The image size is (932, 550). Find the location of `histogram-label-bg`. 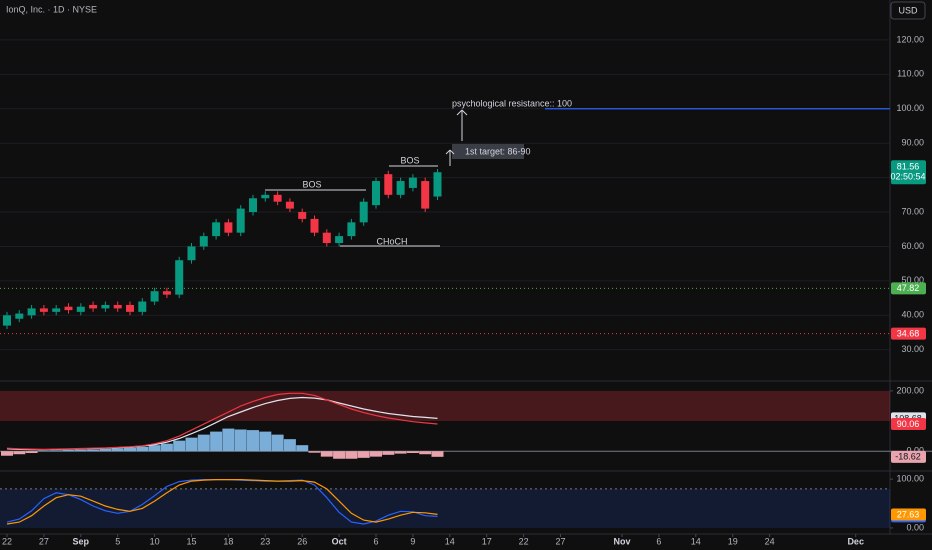

histogram-label-bg is located at coordinates (908, 456).